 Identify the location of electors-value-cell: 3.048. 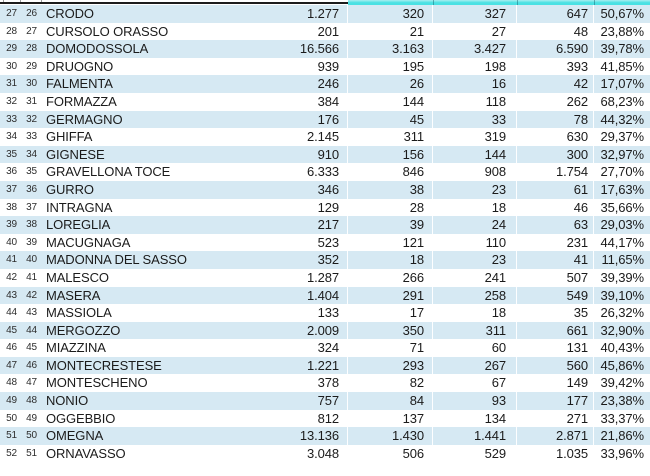
(322, 453).